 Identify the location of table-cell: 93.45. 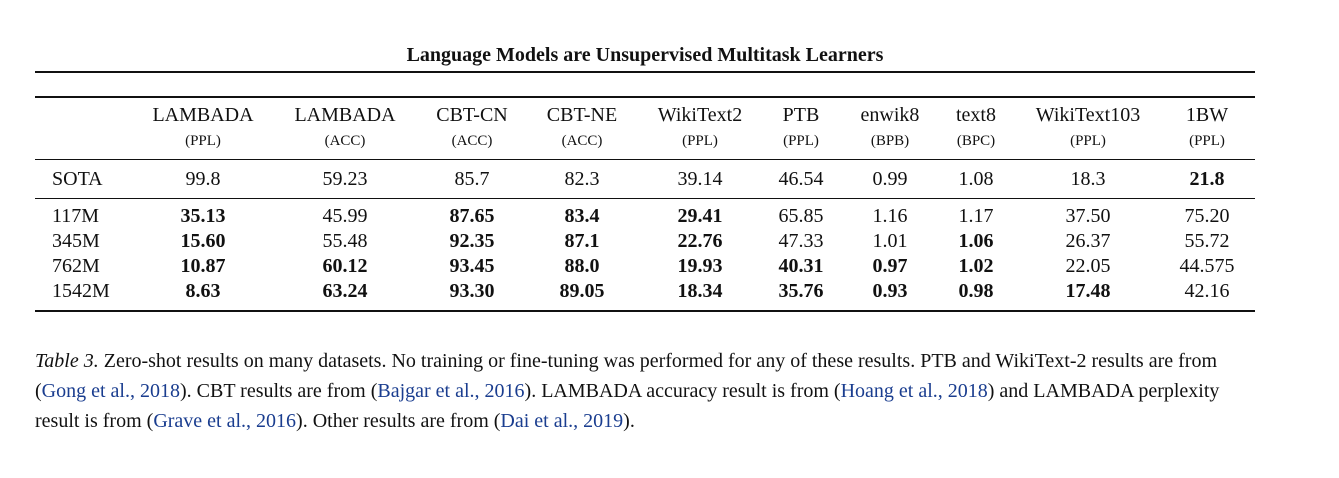
(472, 266).